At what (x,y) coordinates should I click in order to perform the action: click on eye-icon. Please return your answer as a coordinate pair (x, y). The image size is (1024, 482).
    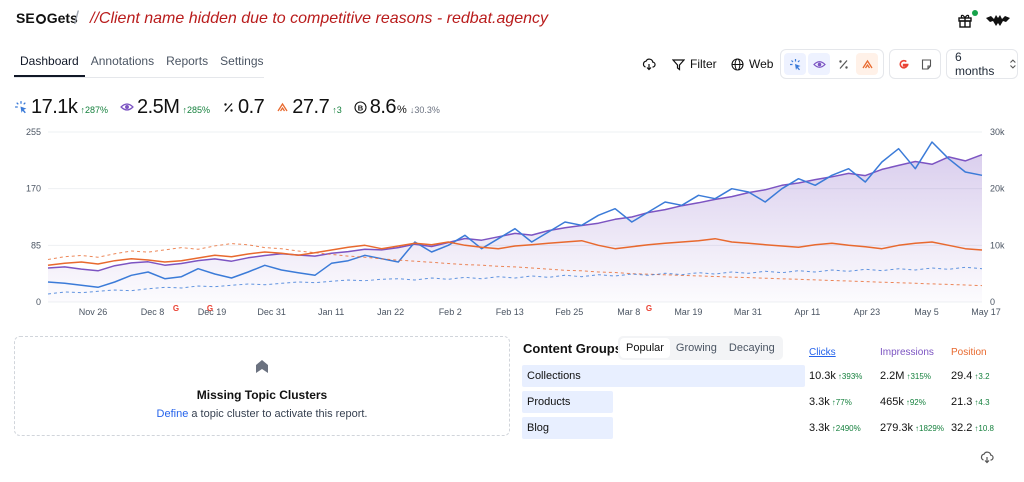
    Looking at the image, I should click on (127, 107).